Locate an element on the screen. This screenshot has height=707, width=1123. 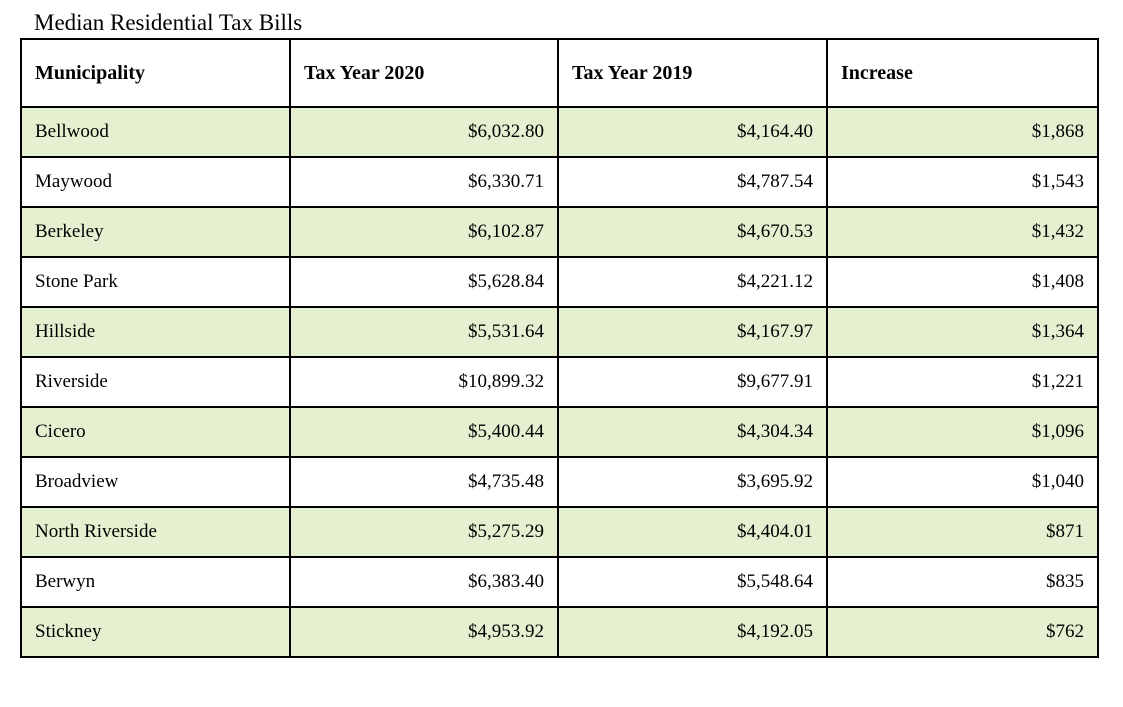
table-row: Maywood $6,330.71 $4,787.54 $1,543 is located at coordinates (559, 182).